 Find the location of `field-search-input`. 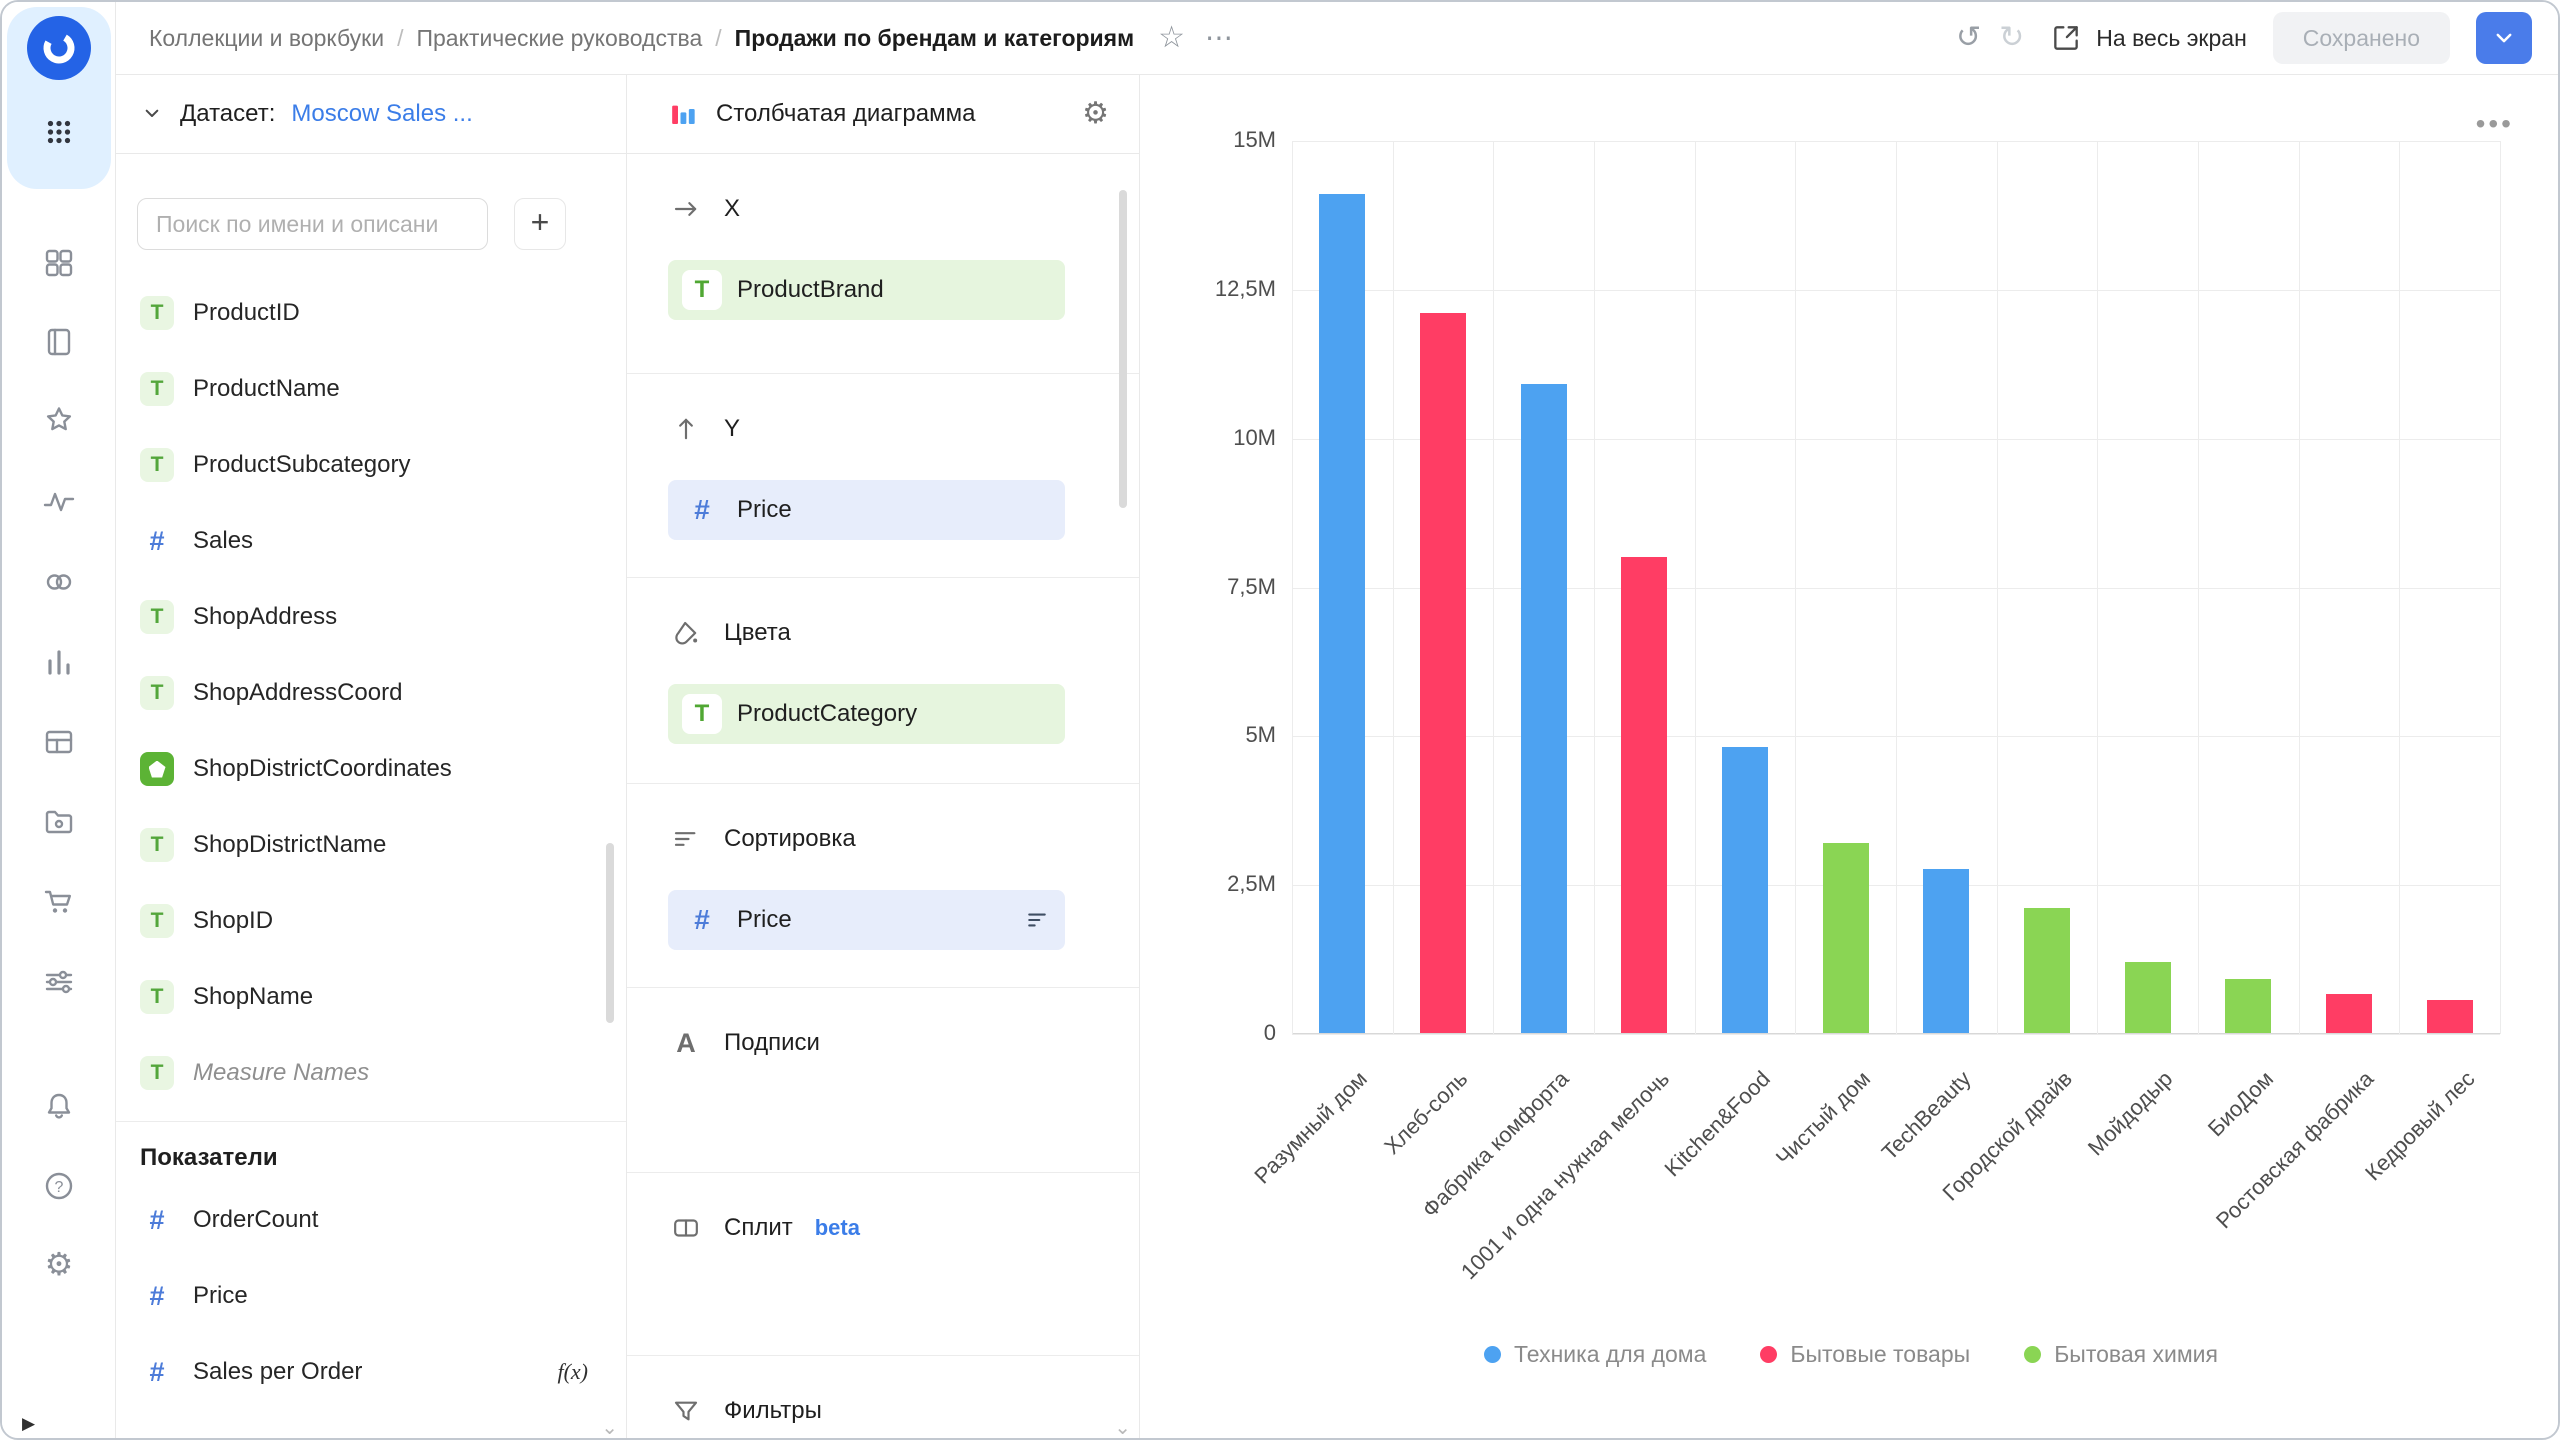

field-search-input is located at coordinates (312, 224).